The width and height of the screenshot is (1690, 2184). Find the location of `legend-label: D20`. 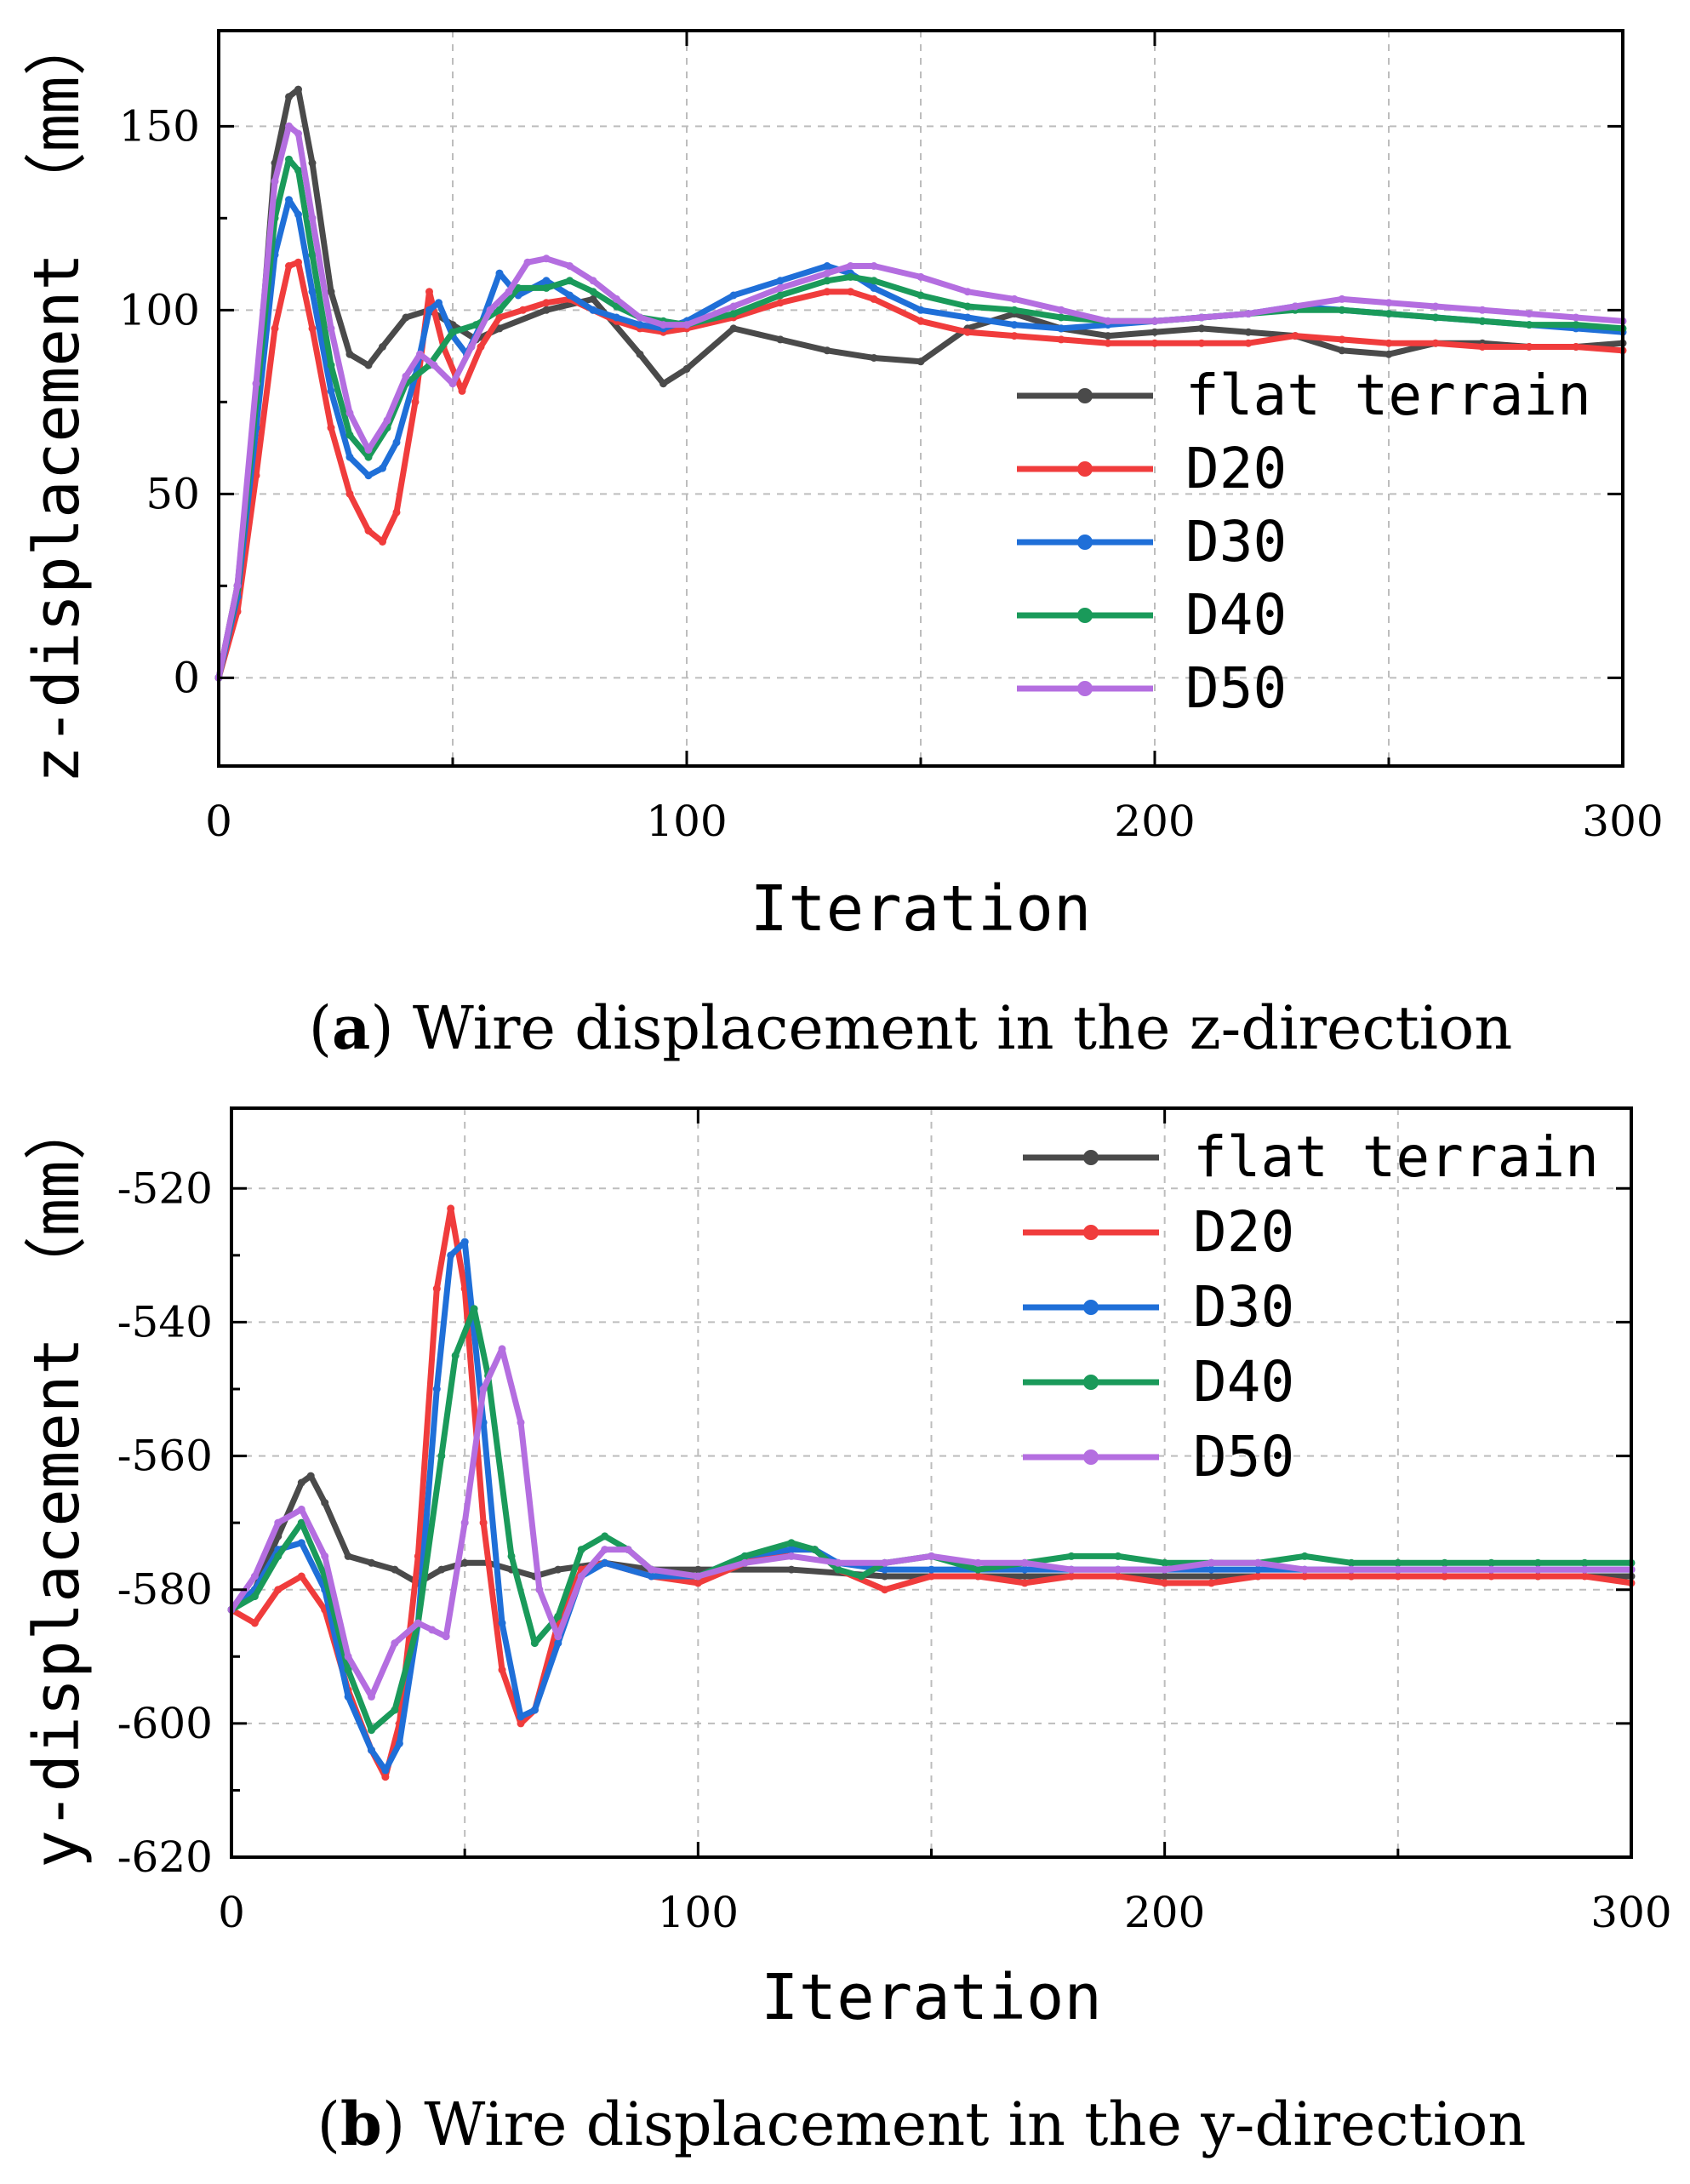

legend-label: D20 is located at coordinates (1236, 468).